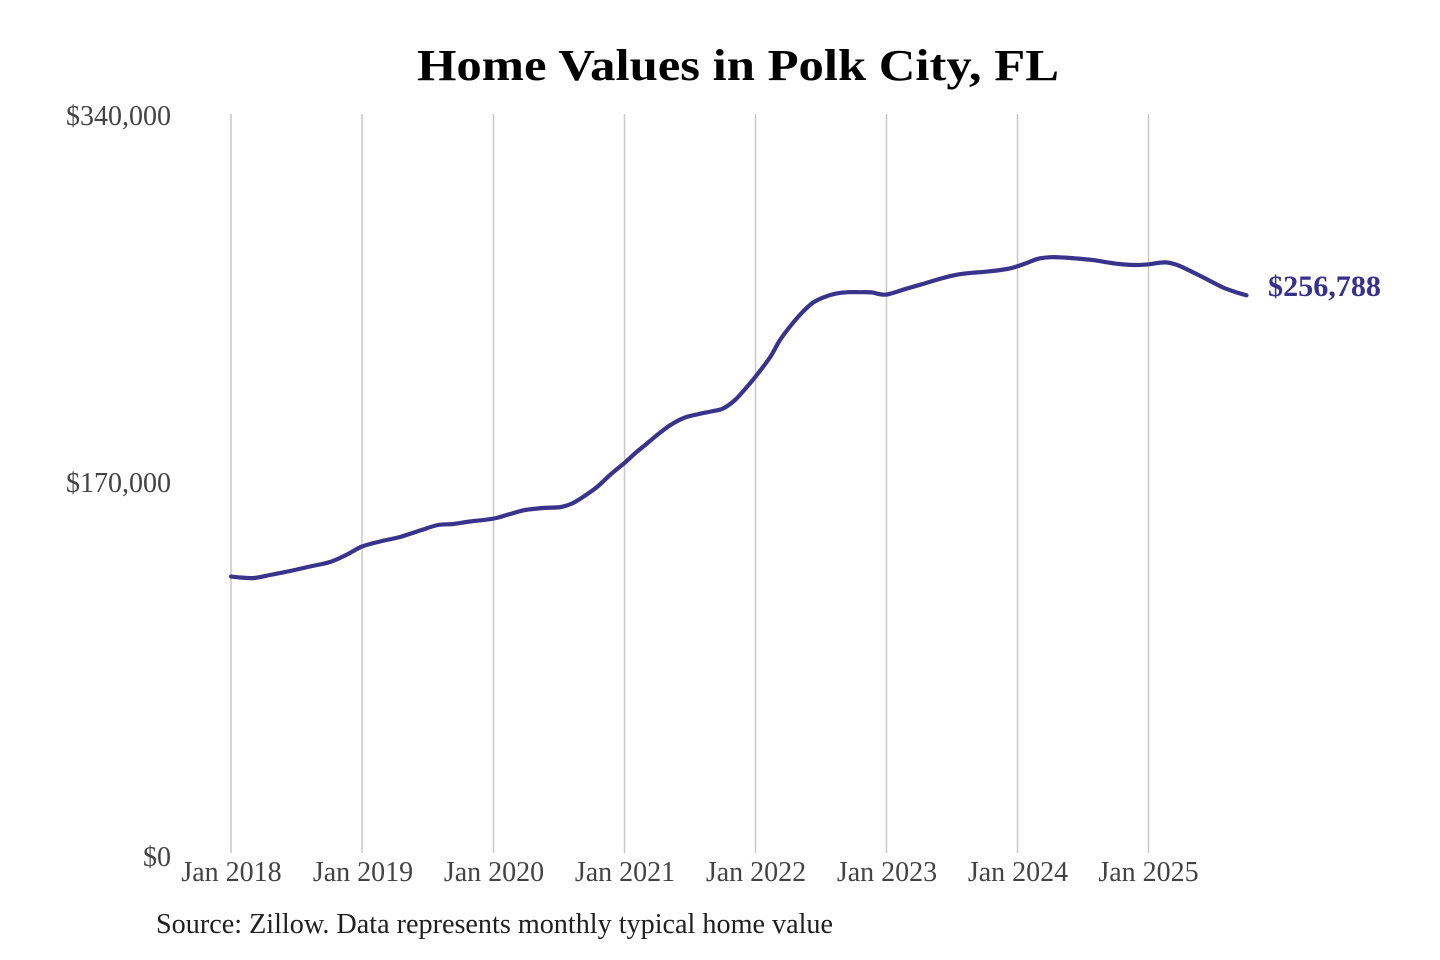  Describe the element at coordinates (1018, 872) in the screenshot. I see `svg-text: Jan 2024` at that location.